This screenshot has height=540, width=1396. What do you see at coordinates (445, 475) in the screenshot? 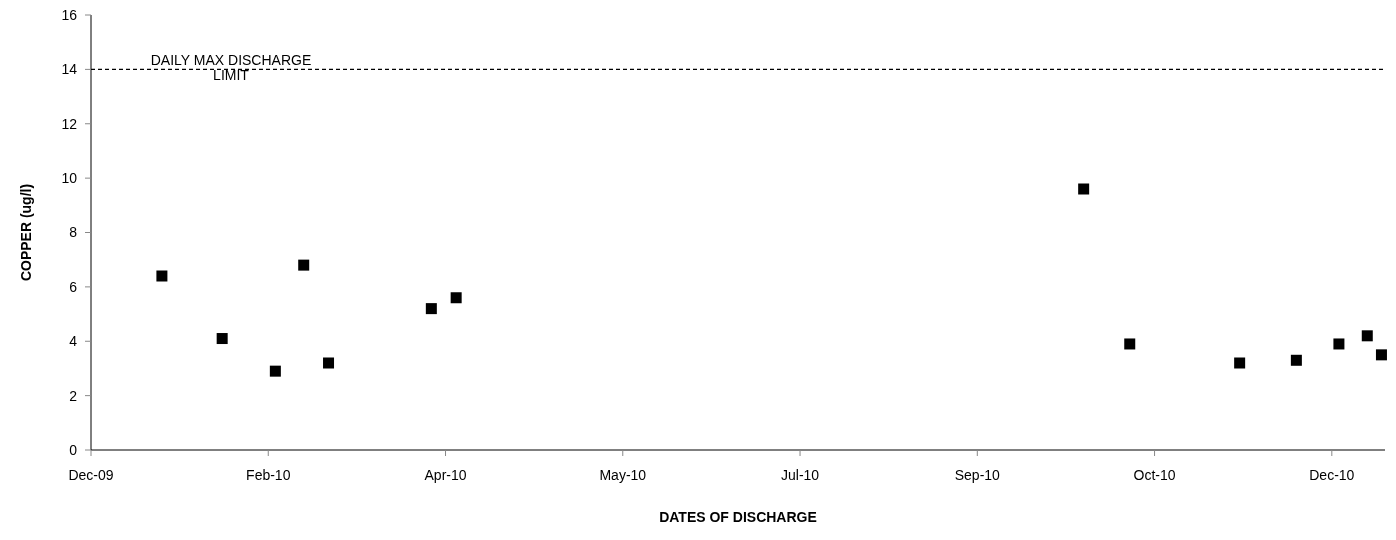
I see `x-tick-label: Apr-10` at bounding box center [445, 475].